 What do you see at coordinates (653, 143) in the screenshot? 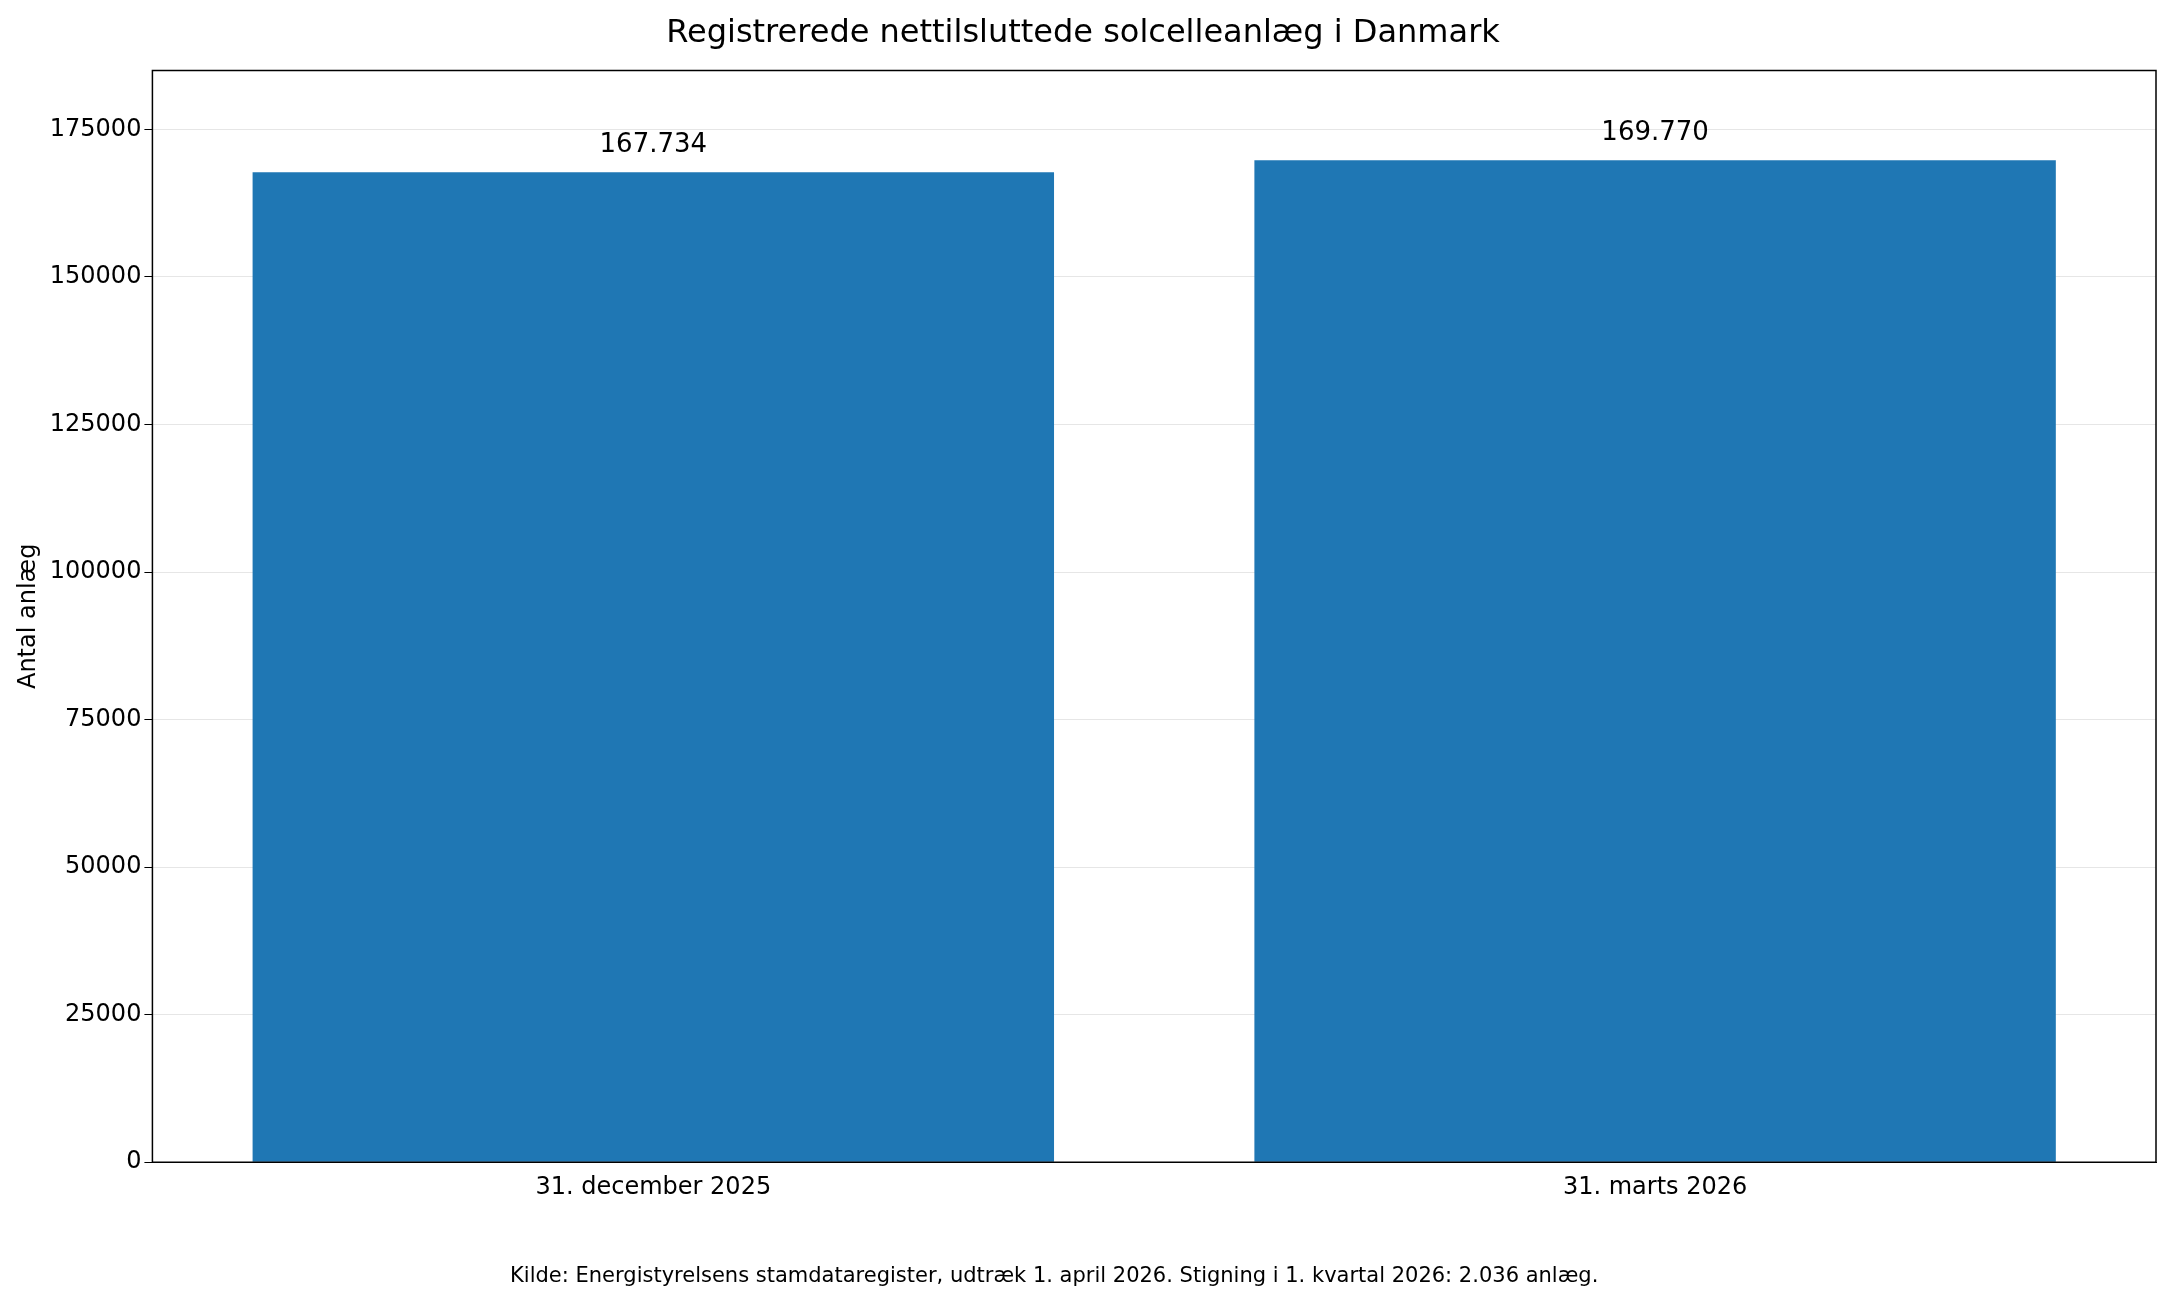
I see `data-label: 167.734` at bounding box center [653, 143].